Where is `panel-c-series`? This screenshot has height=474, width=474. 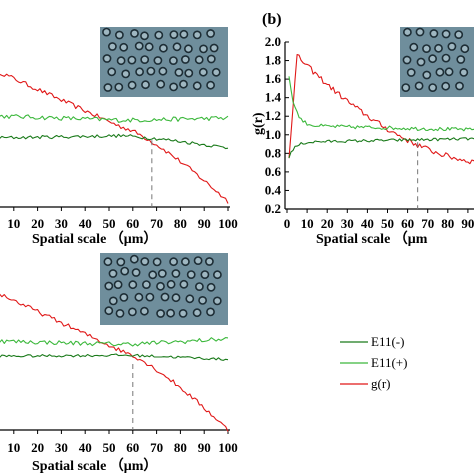 panel-c-series is located at coordinates (114, 362).